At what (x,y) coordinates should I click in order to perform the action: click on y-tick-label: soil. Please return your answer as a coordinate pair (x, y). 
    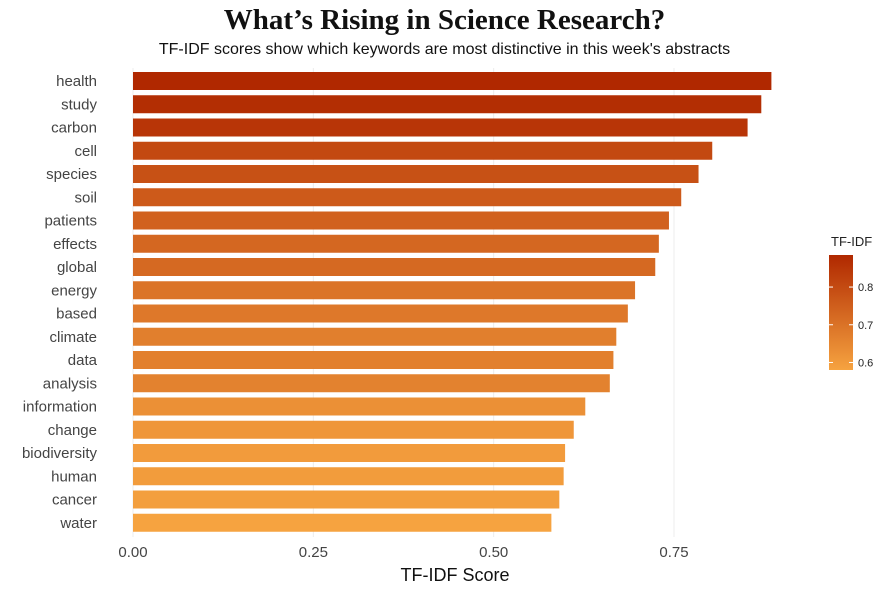
    Looking at the image, I should click on (85, 197).